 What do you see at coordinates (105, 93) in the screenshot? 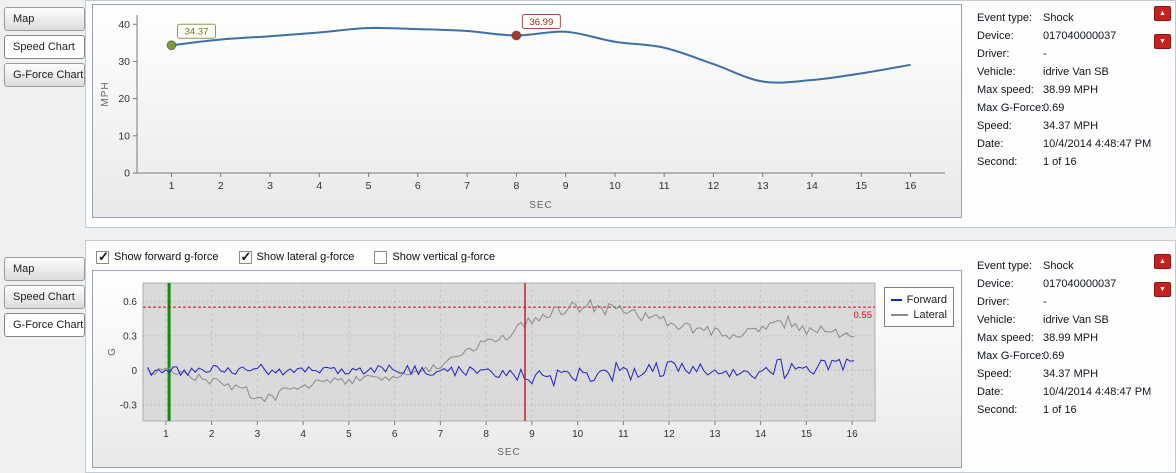
I see `speed-y-axis-title: MPH` at bounding box center [105, 93].